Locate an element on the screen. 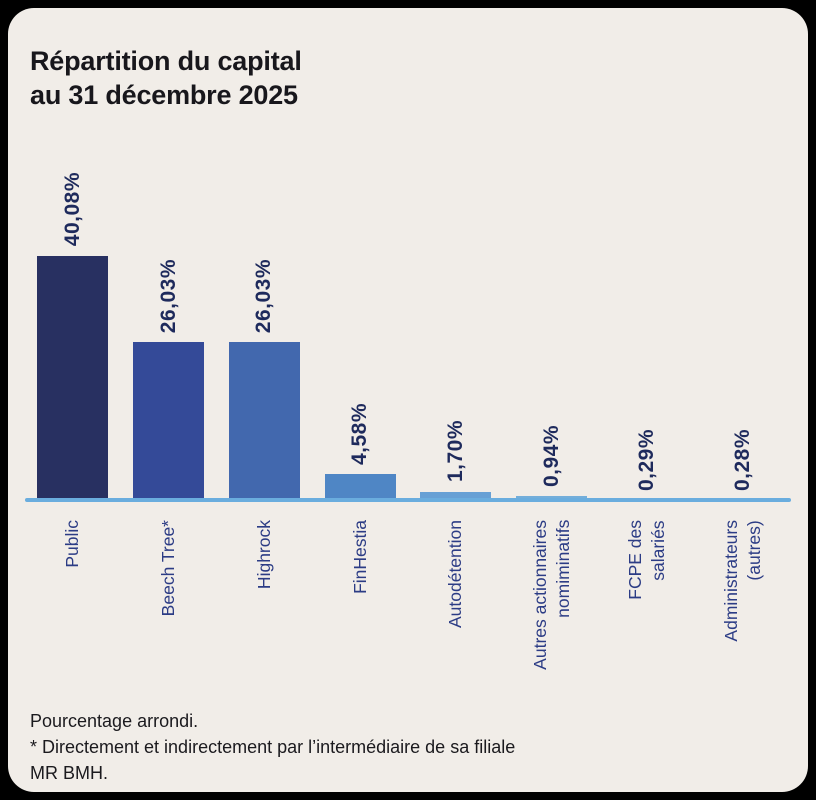 Image resolution: width=816 pixels, height=800 pixels. category-label-autodetention: Autodétention is located at coordinates (455, 574).